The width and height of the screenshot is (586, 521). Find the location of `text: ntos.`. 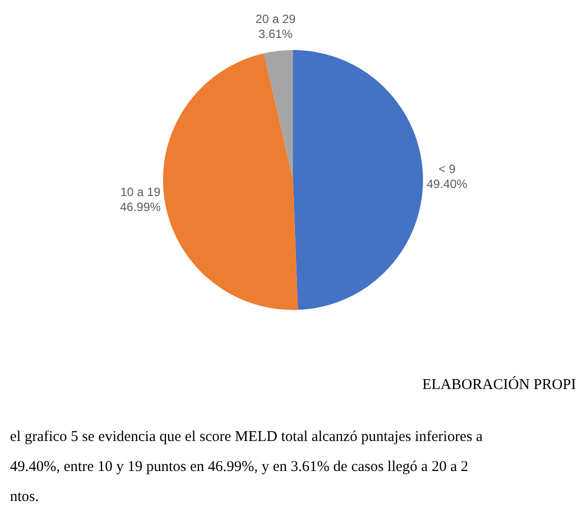

text: ntos. is located at coordinates (24, 497).